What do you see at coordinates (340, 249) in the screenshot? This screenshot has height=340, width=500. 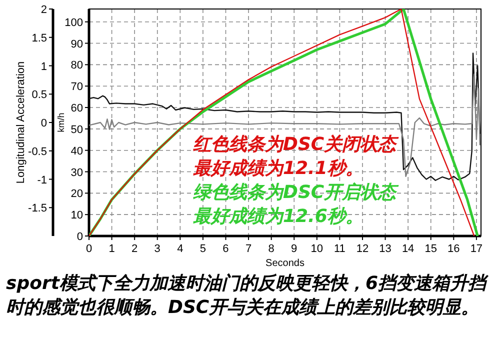 I see `x-tick-label: 11` at bounding box center [340, 249].